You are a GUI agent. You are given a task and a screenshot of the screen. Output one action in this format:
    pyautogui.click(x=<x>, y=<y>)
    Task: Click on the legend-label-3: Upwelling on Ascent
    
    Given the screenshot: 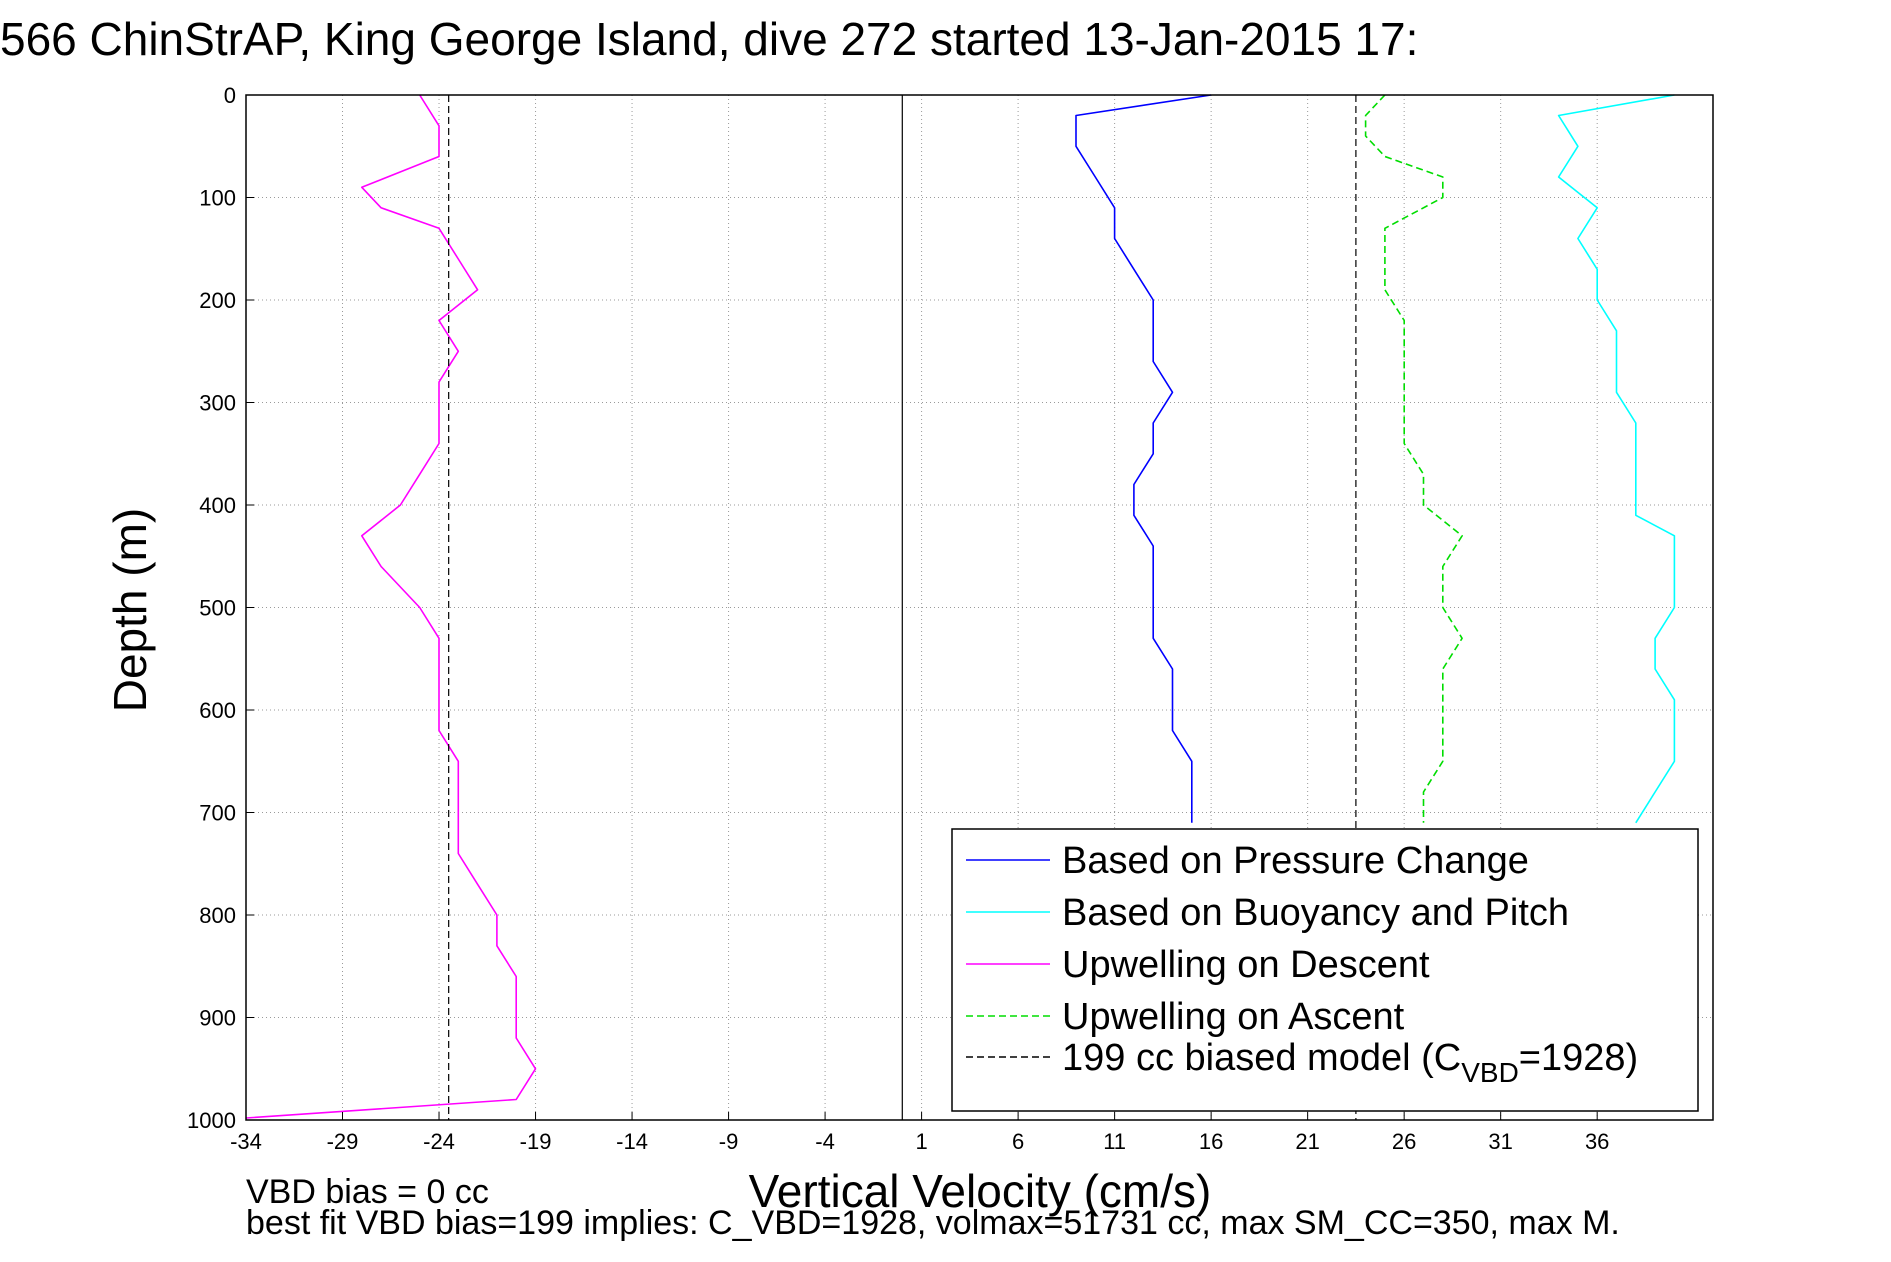 What is the action you would take?
    pyautogui.click(x=1233, y=1017)
    